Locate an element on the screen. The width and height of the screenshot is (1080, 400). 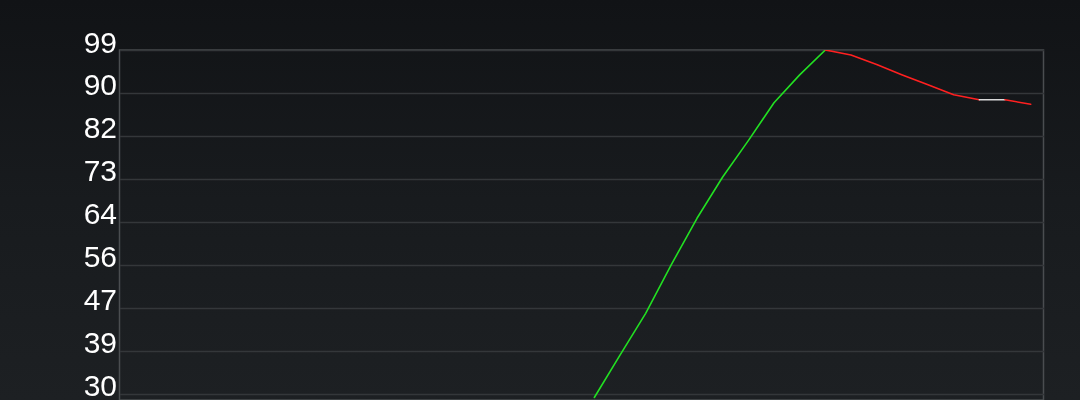
y-tick-label: 90 is located at coordinates (100, 85).